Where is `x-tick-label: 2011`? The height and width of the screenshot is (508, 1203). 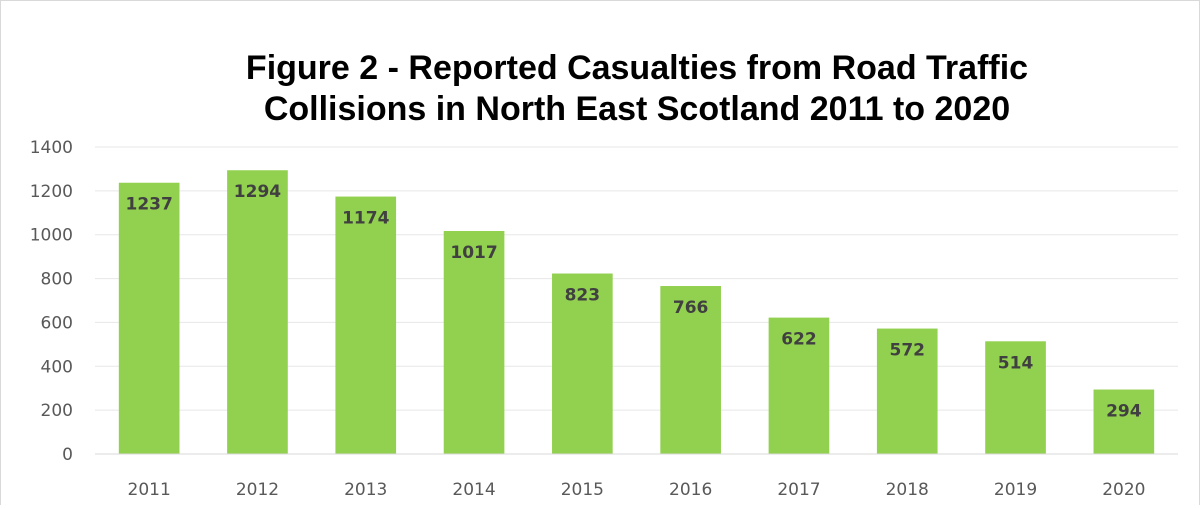
x-tick-label: 2011 is located at coordinates (149, 490).